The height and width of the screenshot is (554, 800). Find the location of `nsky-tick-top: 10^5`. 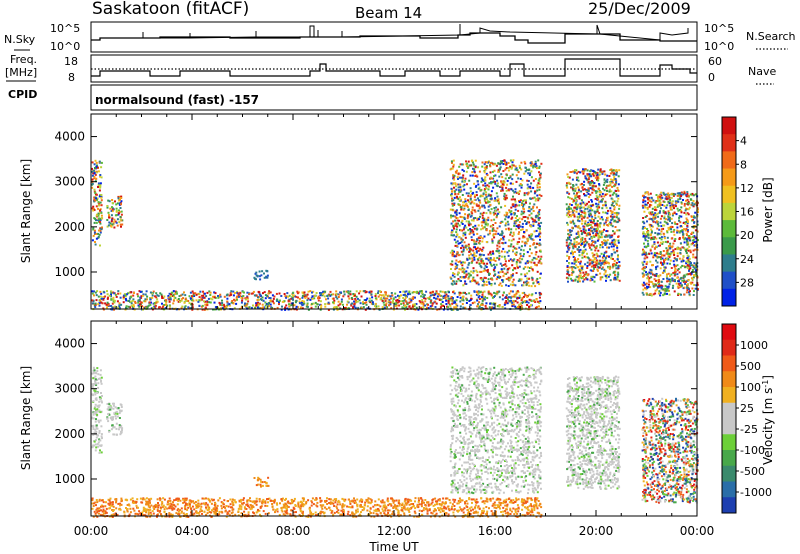

nsky-tick-top: 10^5 is located at coordinates (65, 28).